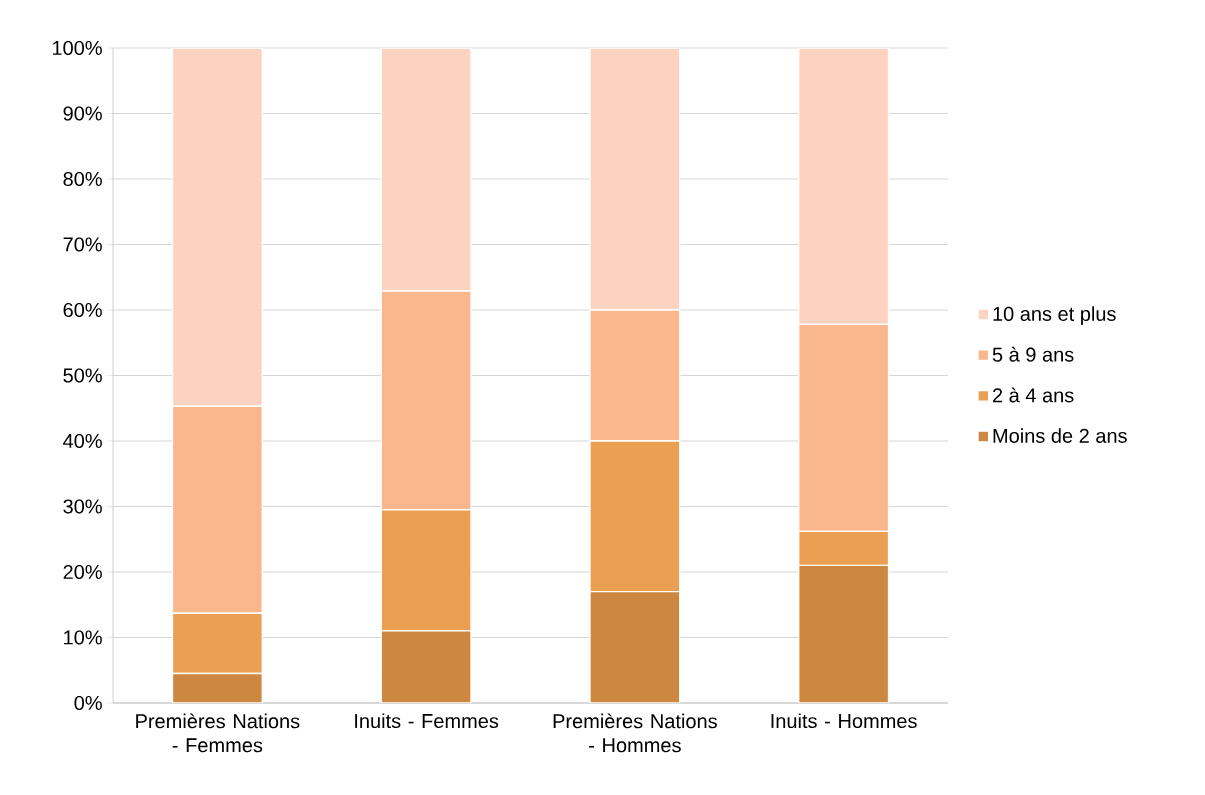  What do you see at coordinates (218, 733) in the screenshot?
I see `x-tick-label: Premières Nations - Femmes` at bounding box center [218, 733].